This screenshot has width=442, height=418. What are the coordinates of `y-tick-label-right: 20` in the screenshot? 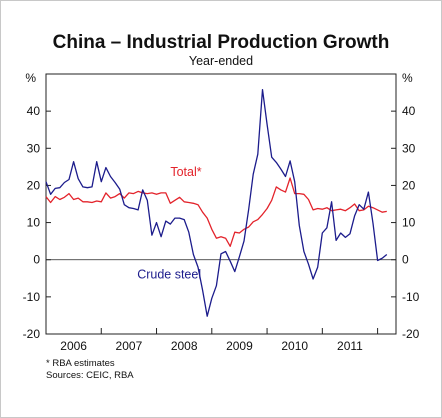 It's located at (409, 185).